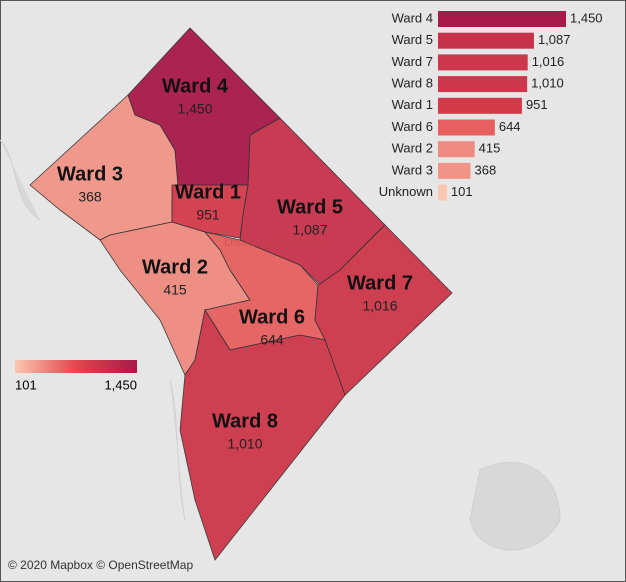  What do you see at coordinates (412, 61) in the screenshot?
I see `bar-label: Ward 7` at bounding box center [412, 61].